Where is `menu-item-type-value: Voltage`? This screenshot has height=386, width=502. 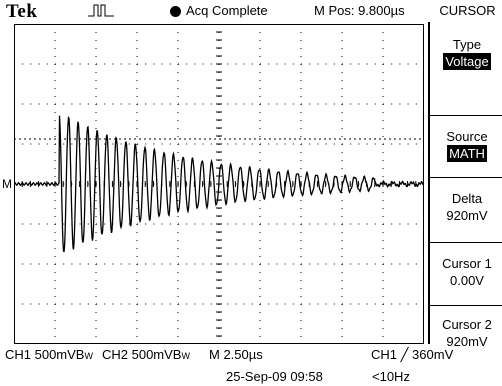 menu-item-type-value: Voltage is located at coordinates (467, 61).